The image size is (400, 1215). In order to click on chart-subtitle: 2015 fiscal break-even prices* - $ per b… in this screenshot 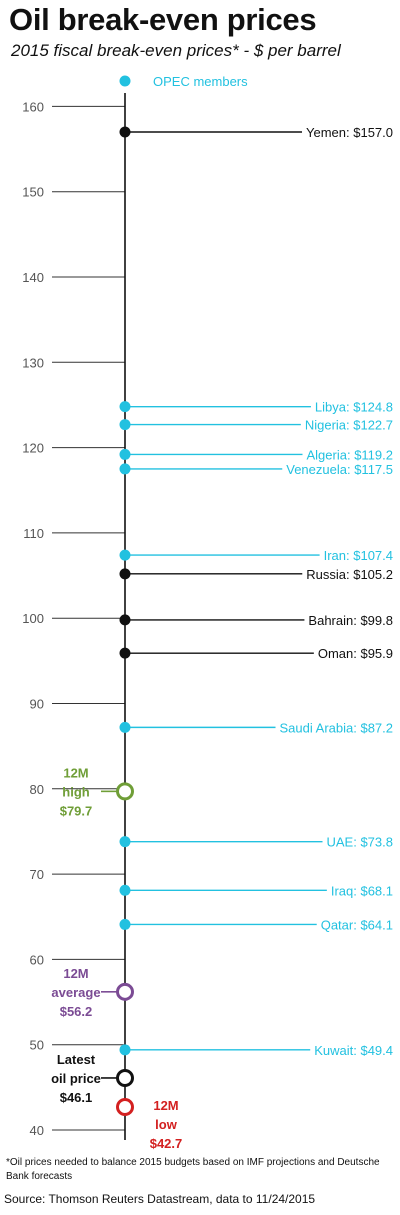, I will do `click(176, 50)`.